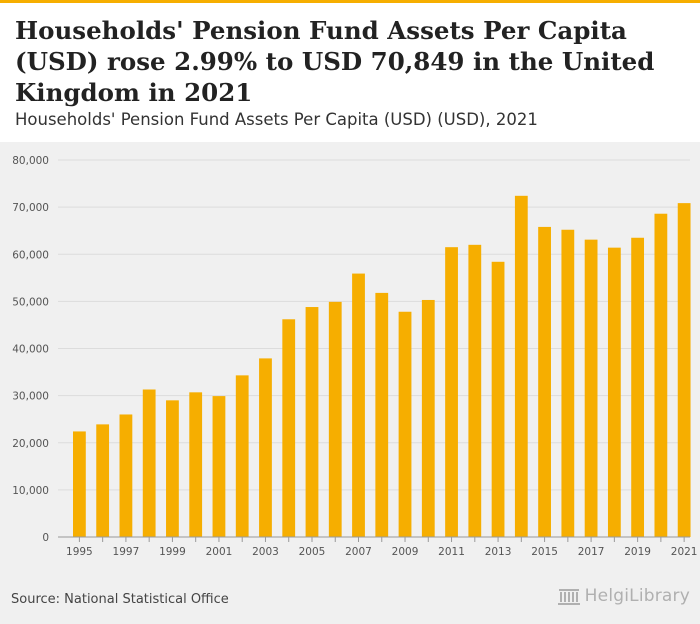  What do you see at coordinates (120, 599) in the screenshot?
I see `source-note: Source: National Statistical Office` at bounding box center [120, 599].